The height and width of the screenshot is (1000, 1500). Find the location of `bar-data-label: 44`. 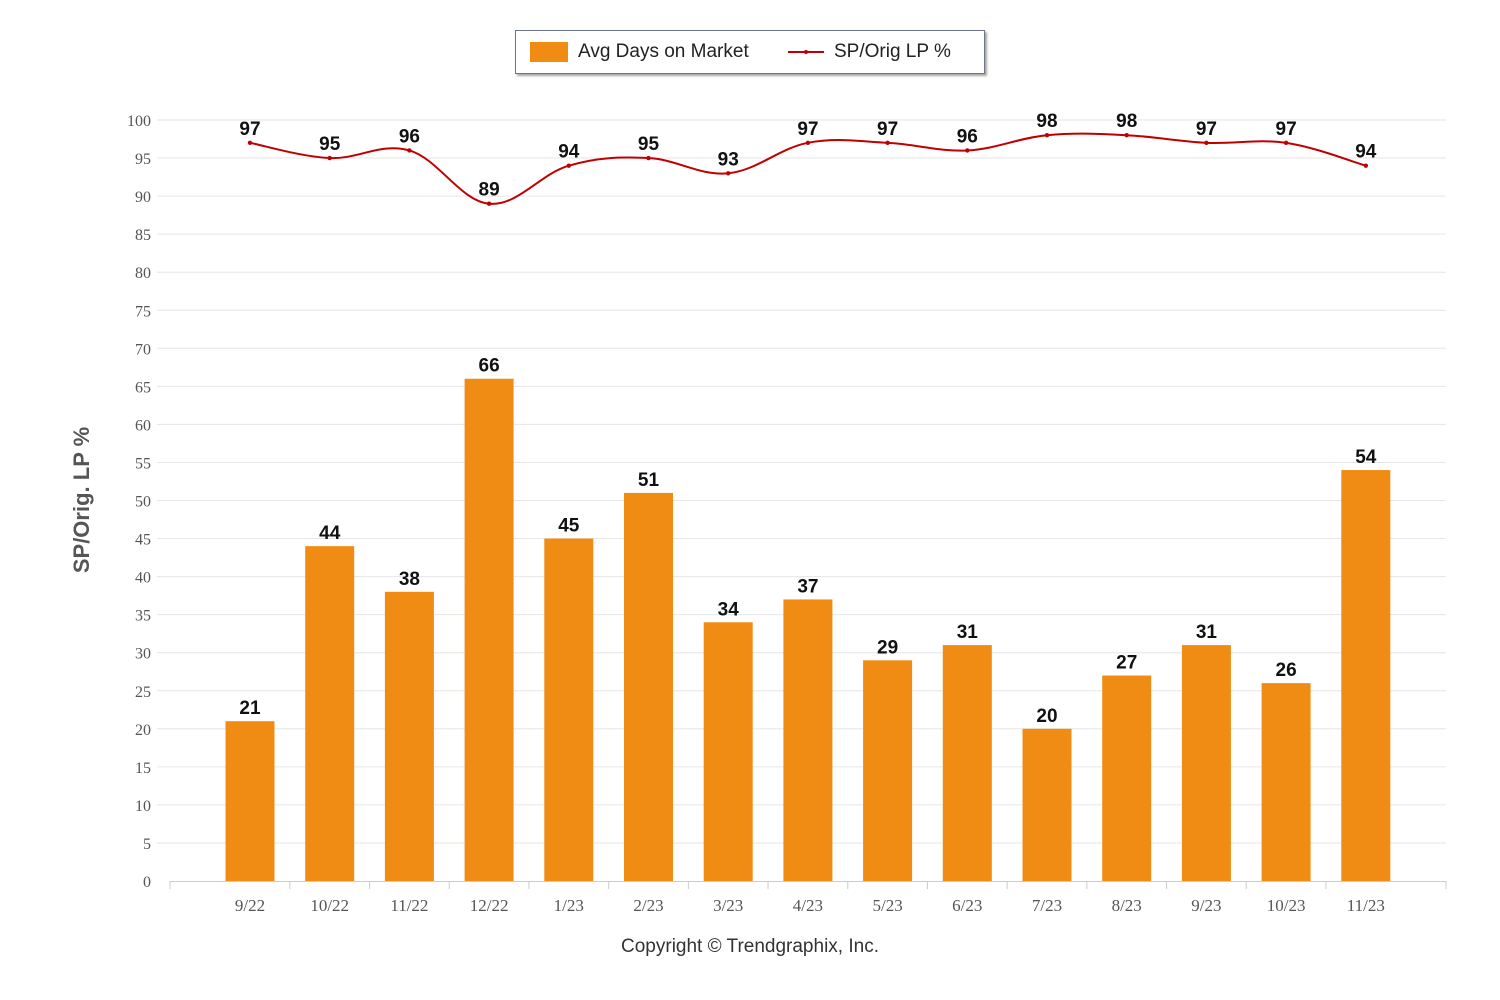

bar-data-label: 44 is located at coordinates (330, 533).